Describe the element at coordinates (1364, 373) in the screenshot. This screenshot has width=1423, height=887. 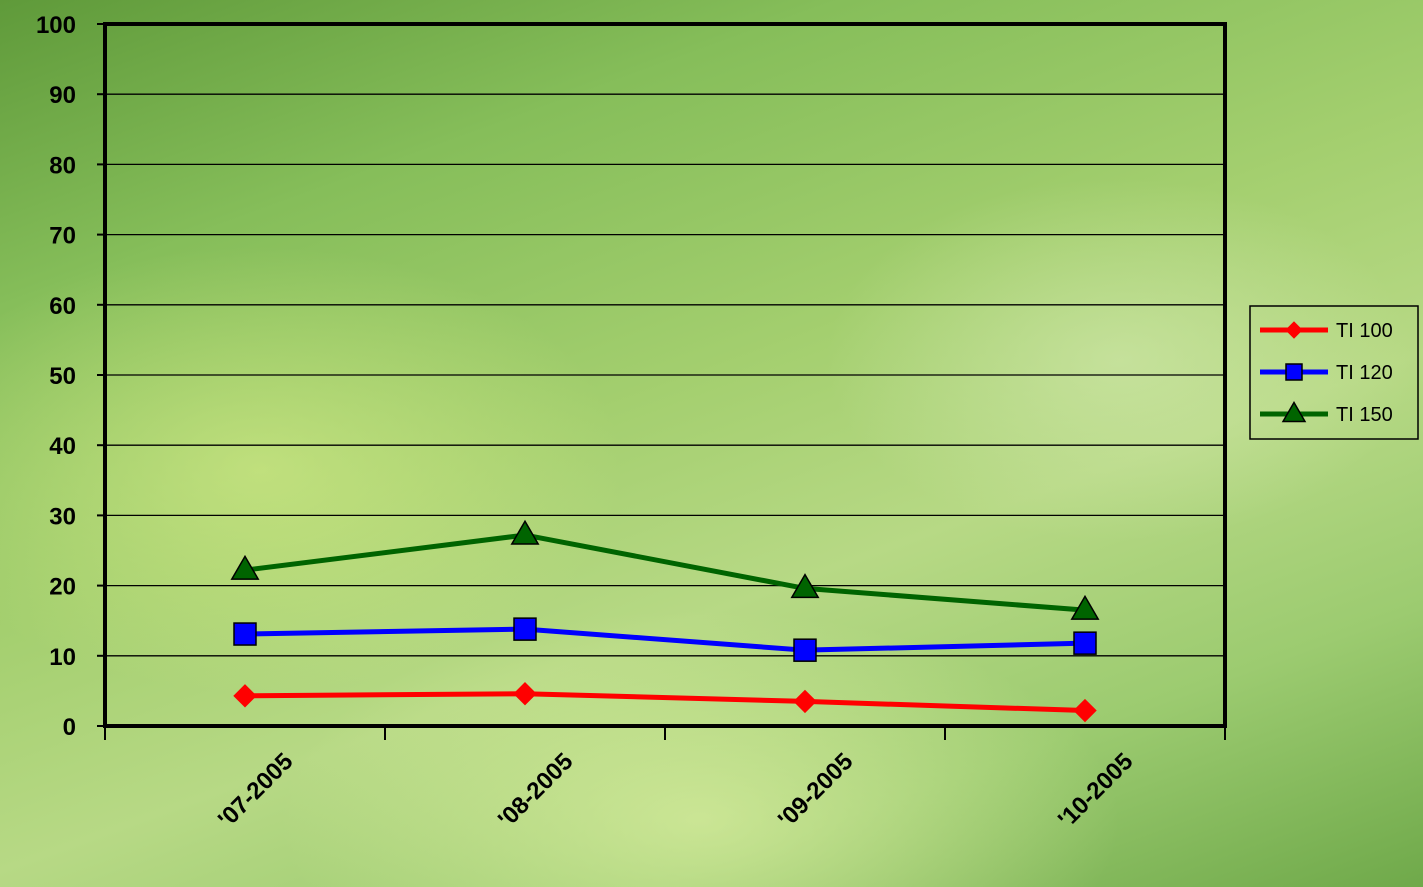
I see `legend-label: TI 120` at that location.